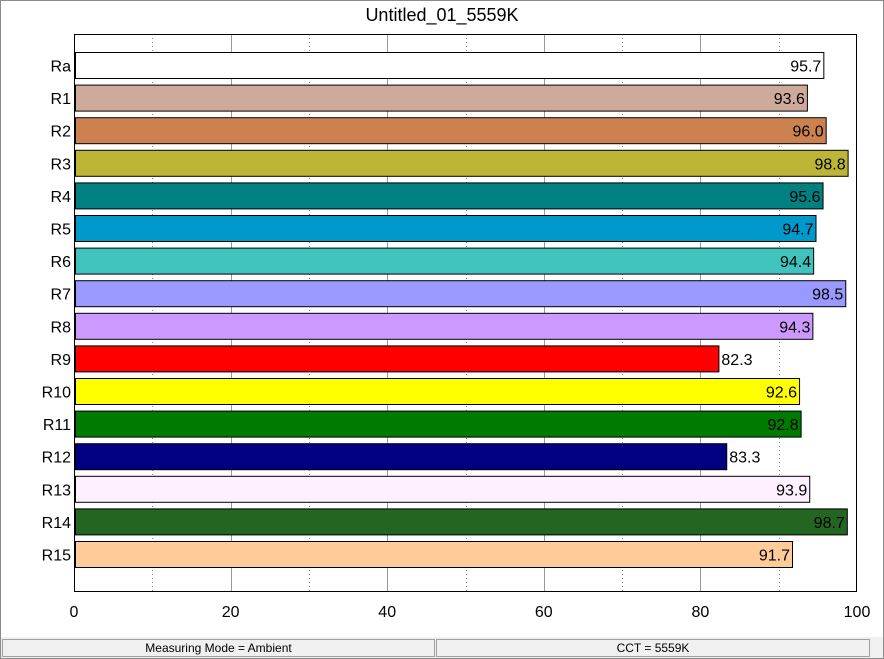  I want to click on x-tick-label: 100, so click(857, 612).